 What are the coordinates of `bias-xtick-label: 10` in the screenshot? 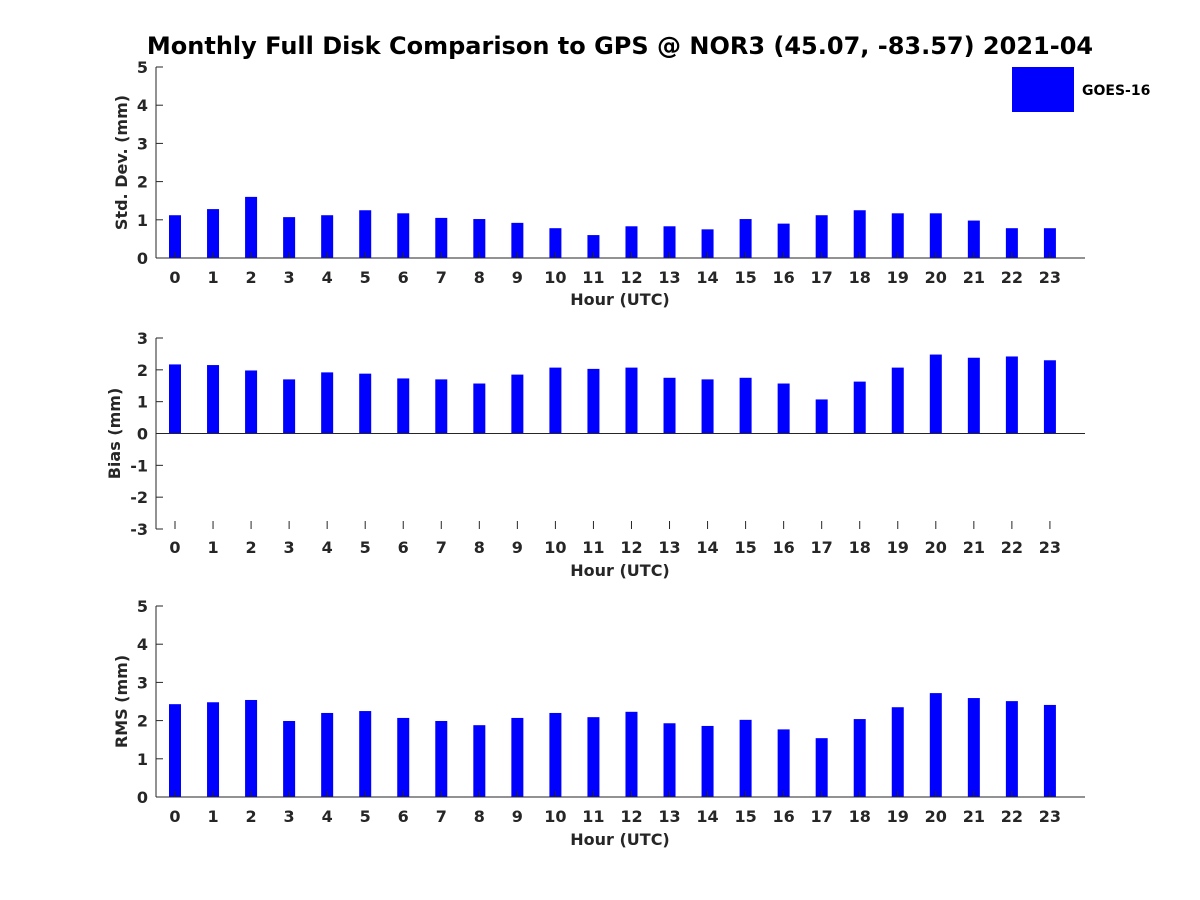 It's located at (555, 547).